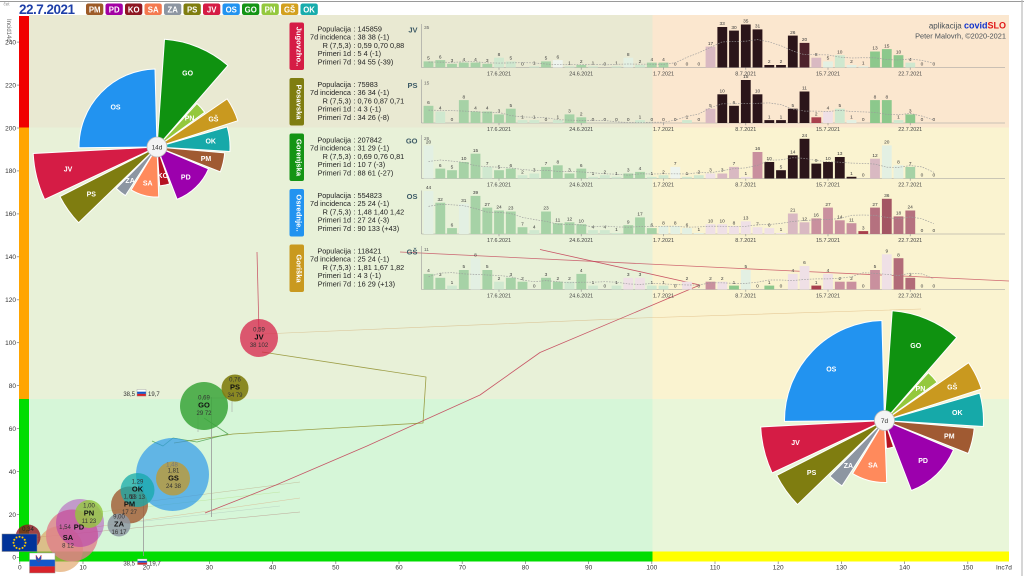 This screenshot has width=1024, height=576. Describe the element at coordinates (875, 49) in the screenshot. I see `svg-text: 13` at that location.